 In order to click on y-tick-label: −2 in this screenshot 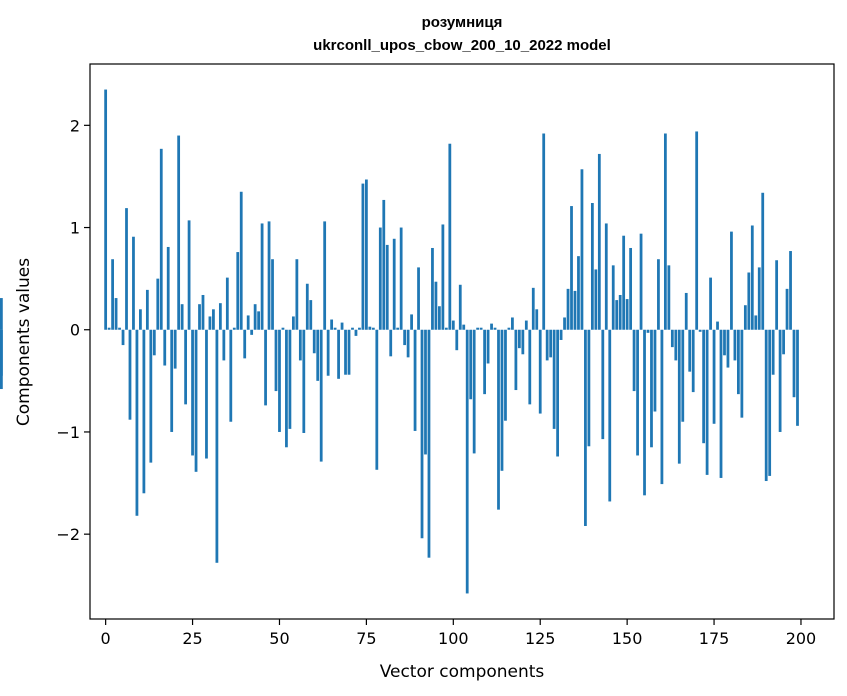, I will do `click(68, 534)`.